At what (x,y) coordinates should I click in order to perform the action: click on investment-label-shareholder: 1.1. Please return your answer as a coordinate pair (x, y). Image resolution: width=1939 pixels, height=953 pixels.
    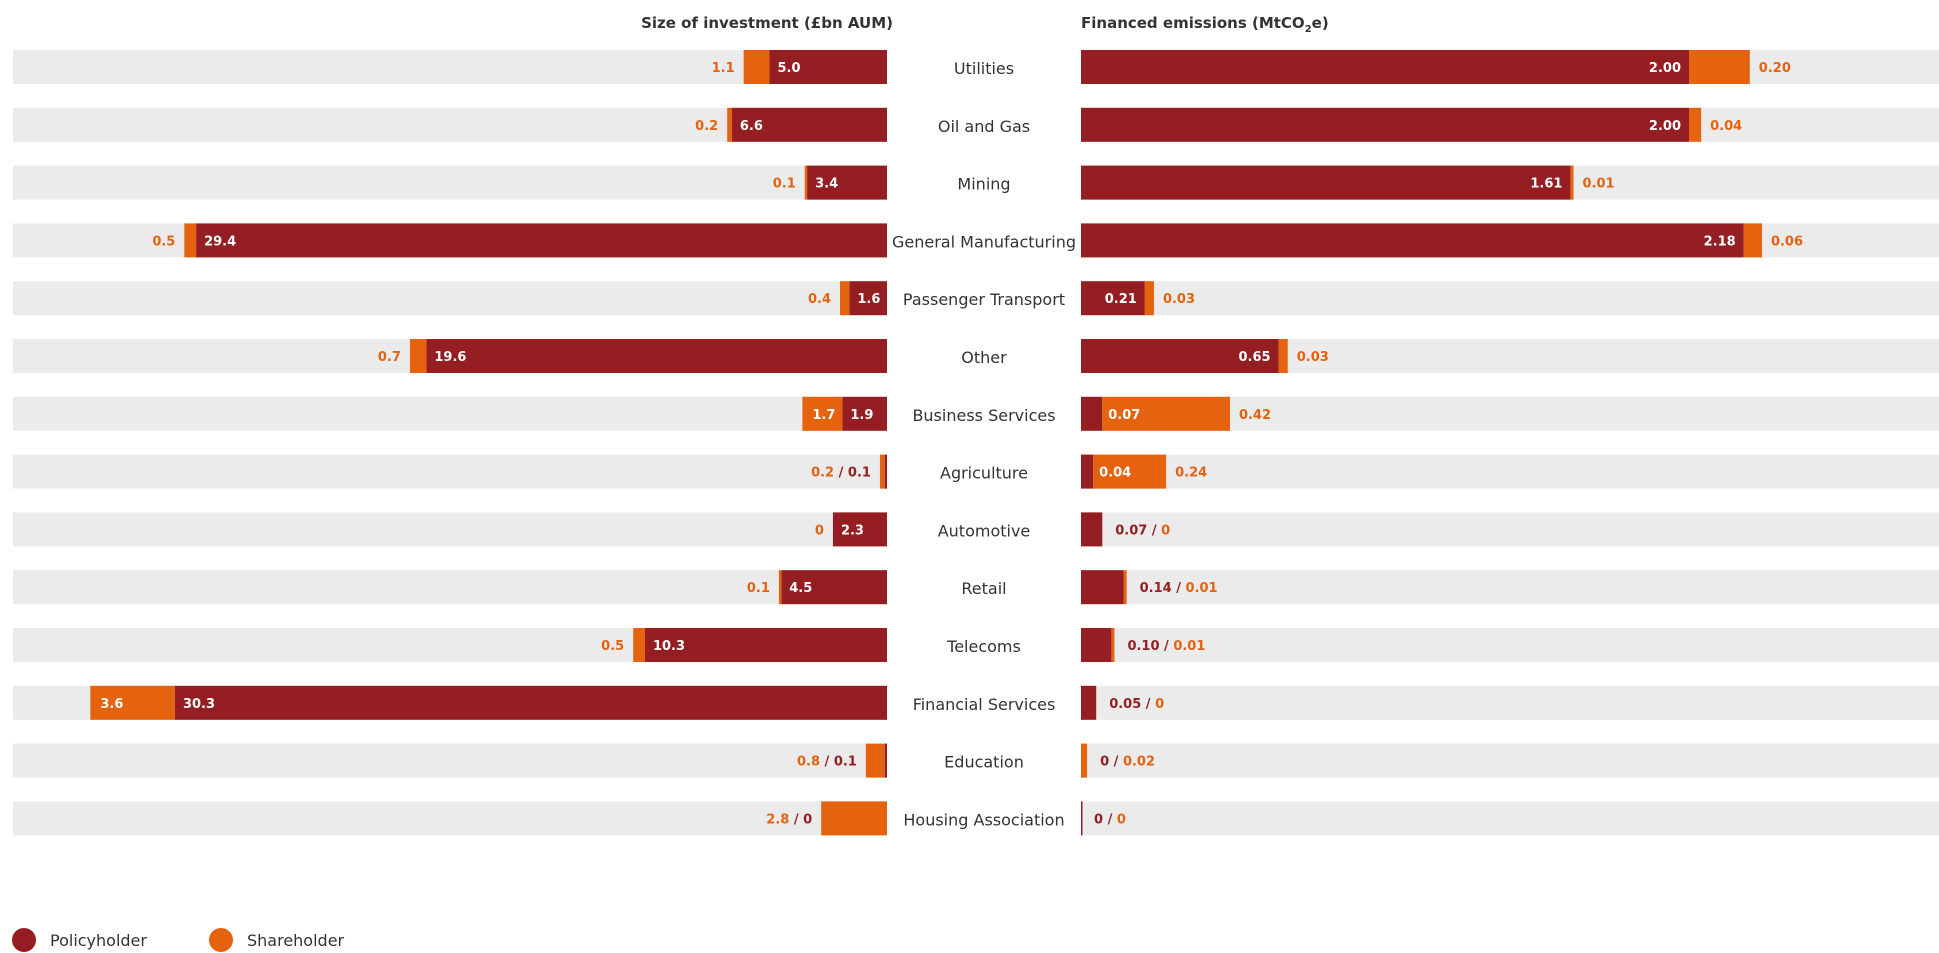
    Looking at the image, I should click on (723, 68).